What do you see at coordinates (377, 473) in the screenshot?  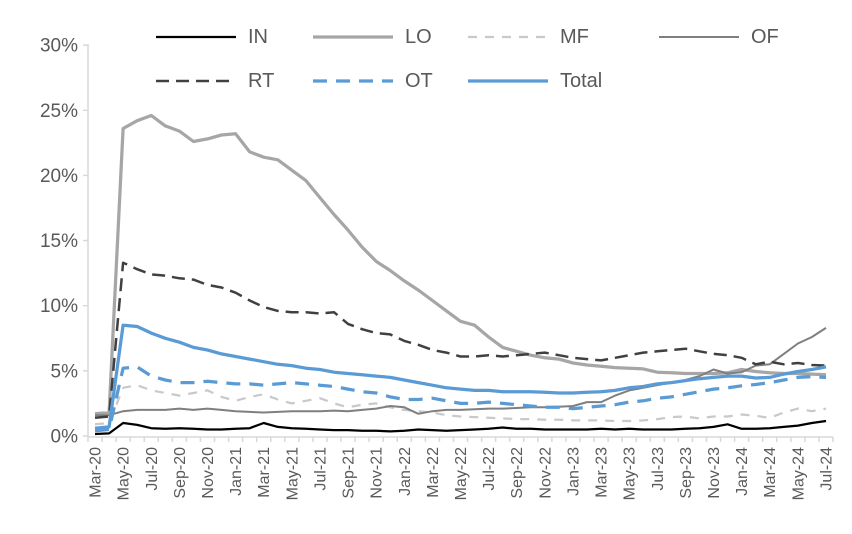 I see `x-axis-tick-label: Nov-21` at bounding box center [377, 473].